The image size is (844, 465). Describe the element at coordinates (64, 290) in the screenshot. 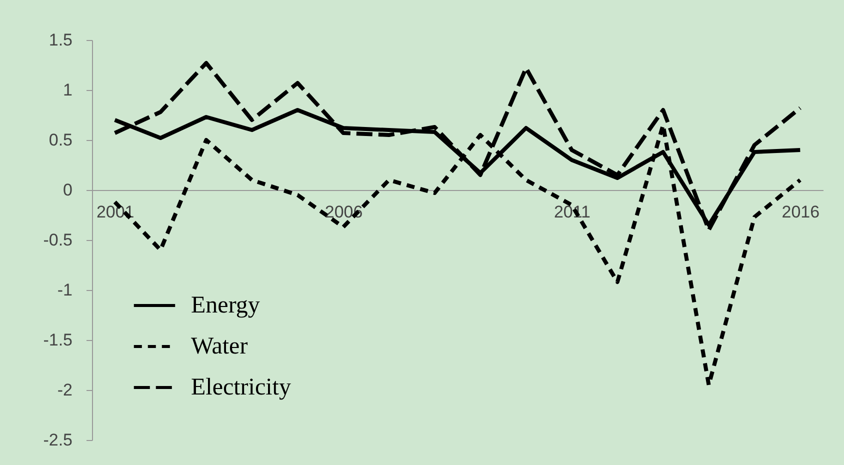

I see `y-tick-label: -1` at that location.